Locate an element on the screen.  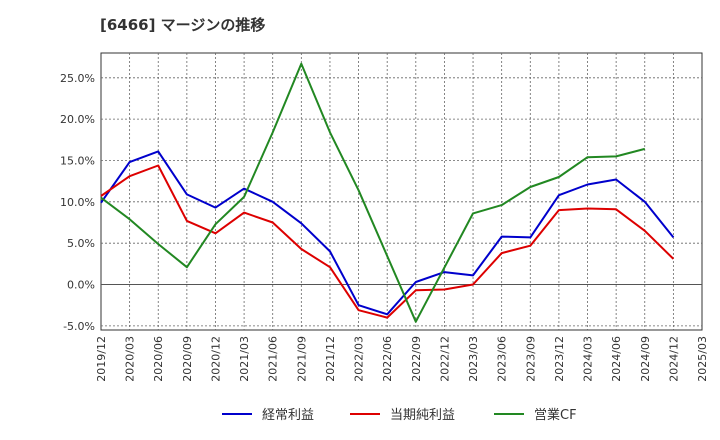
x-tick-label: 2020/09 is located at coordinates (187, 359).